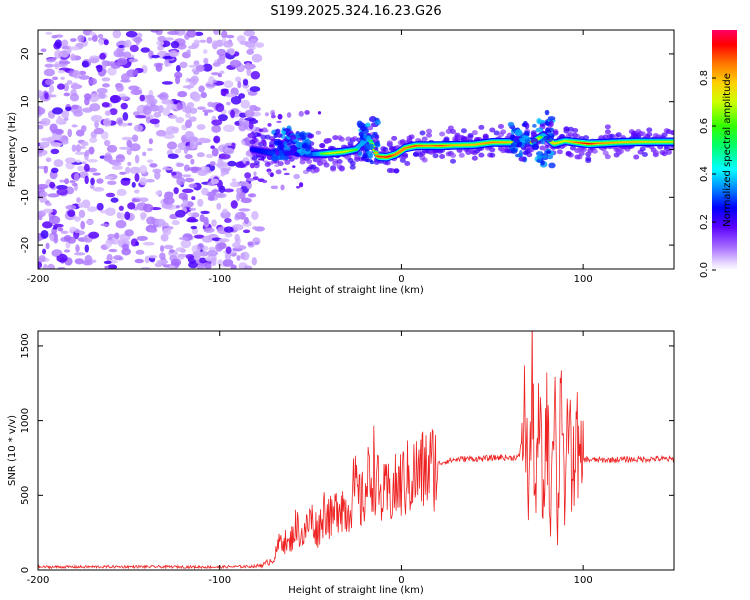  I want to click on spectrogram-x-tick-label: -200, so click(38, 279).